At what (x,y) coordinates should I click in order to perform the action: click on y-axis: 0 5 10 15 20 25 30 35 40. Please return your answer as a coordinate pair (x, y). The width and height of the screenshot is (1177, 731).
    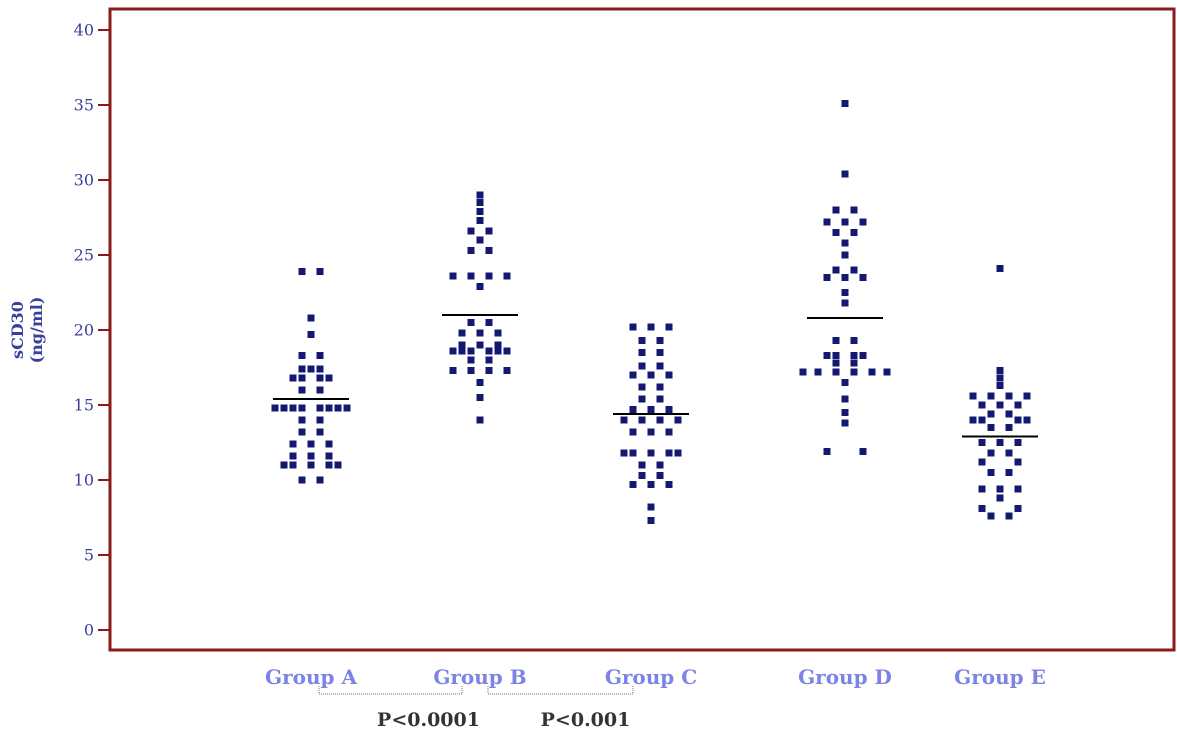
    Looking at the image, I should click on (93, 329).